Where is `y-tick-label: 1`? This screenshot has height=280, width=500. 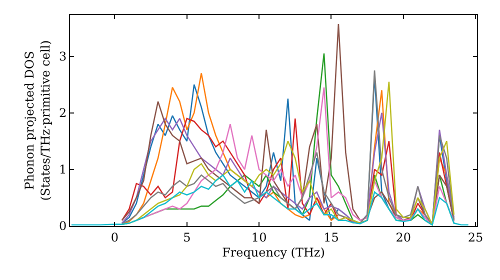 y-tick-label: 1 is located at coordinates (62, 169).